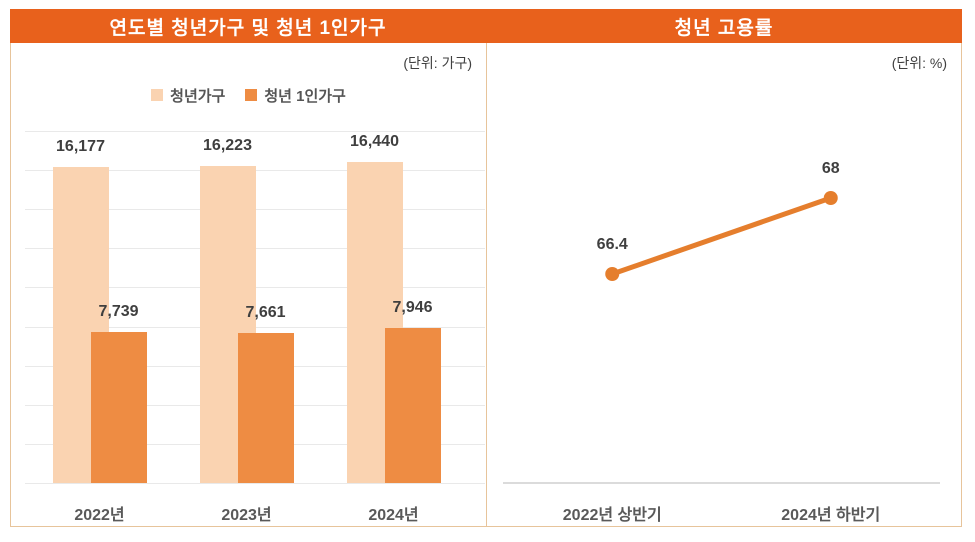  I want to click on header-band: 연도별 청년가구 및 청년 1인가구 청년 고용률, so click(486, 26).